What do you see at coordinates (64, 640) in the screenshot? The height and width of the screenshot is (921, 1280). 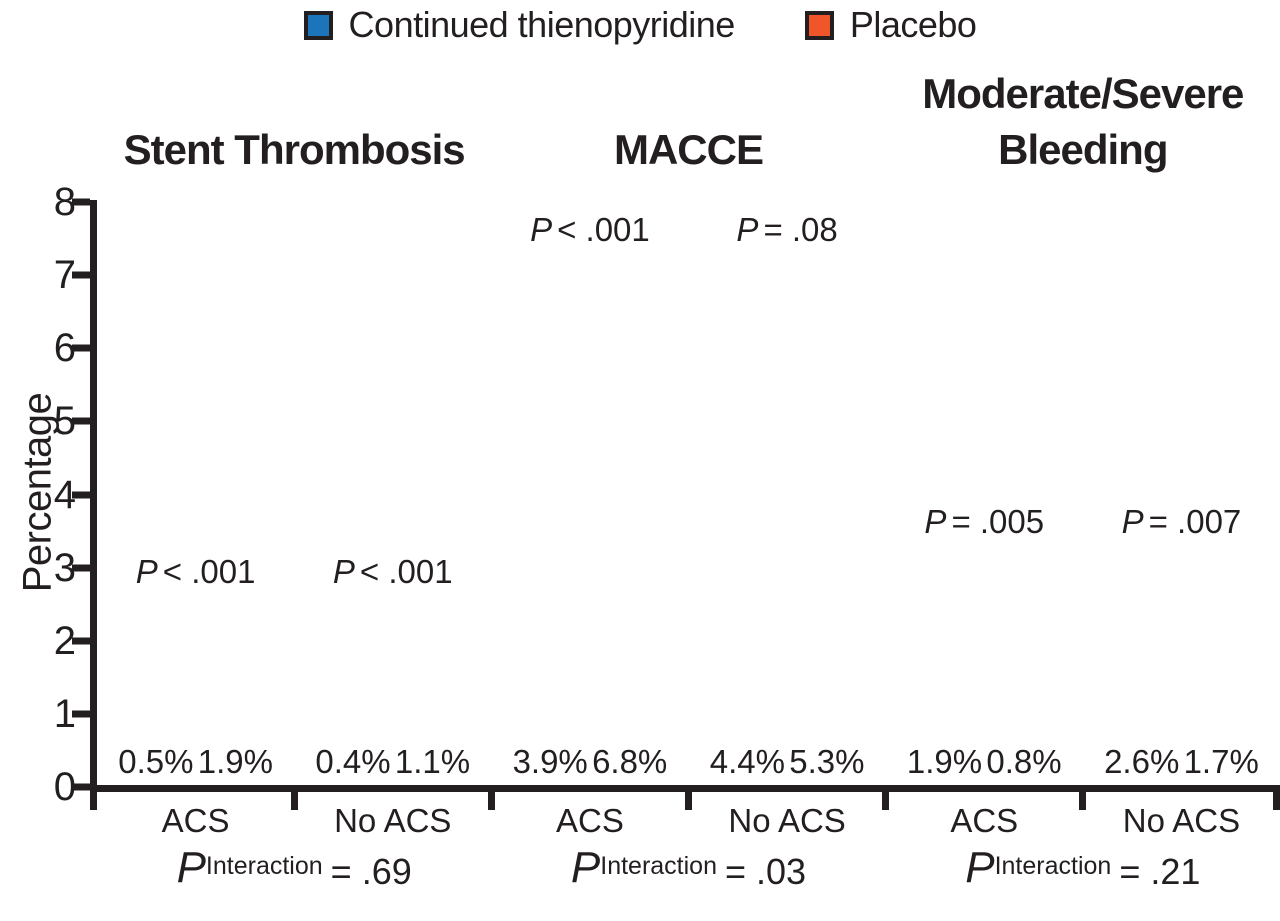 I see `y-tick-label: 2` at bounding box center [64, 640].